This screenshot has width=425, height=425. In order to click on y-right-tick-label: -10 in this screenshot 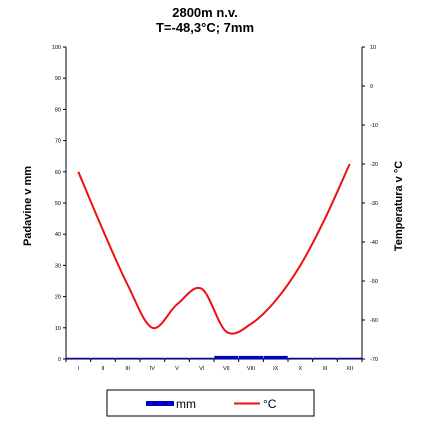, I will do `click(374, 126)`.